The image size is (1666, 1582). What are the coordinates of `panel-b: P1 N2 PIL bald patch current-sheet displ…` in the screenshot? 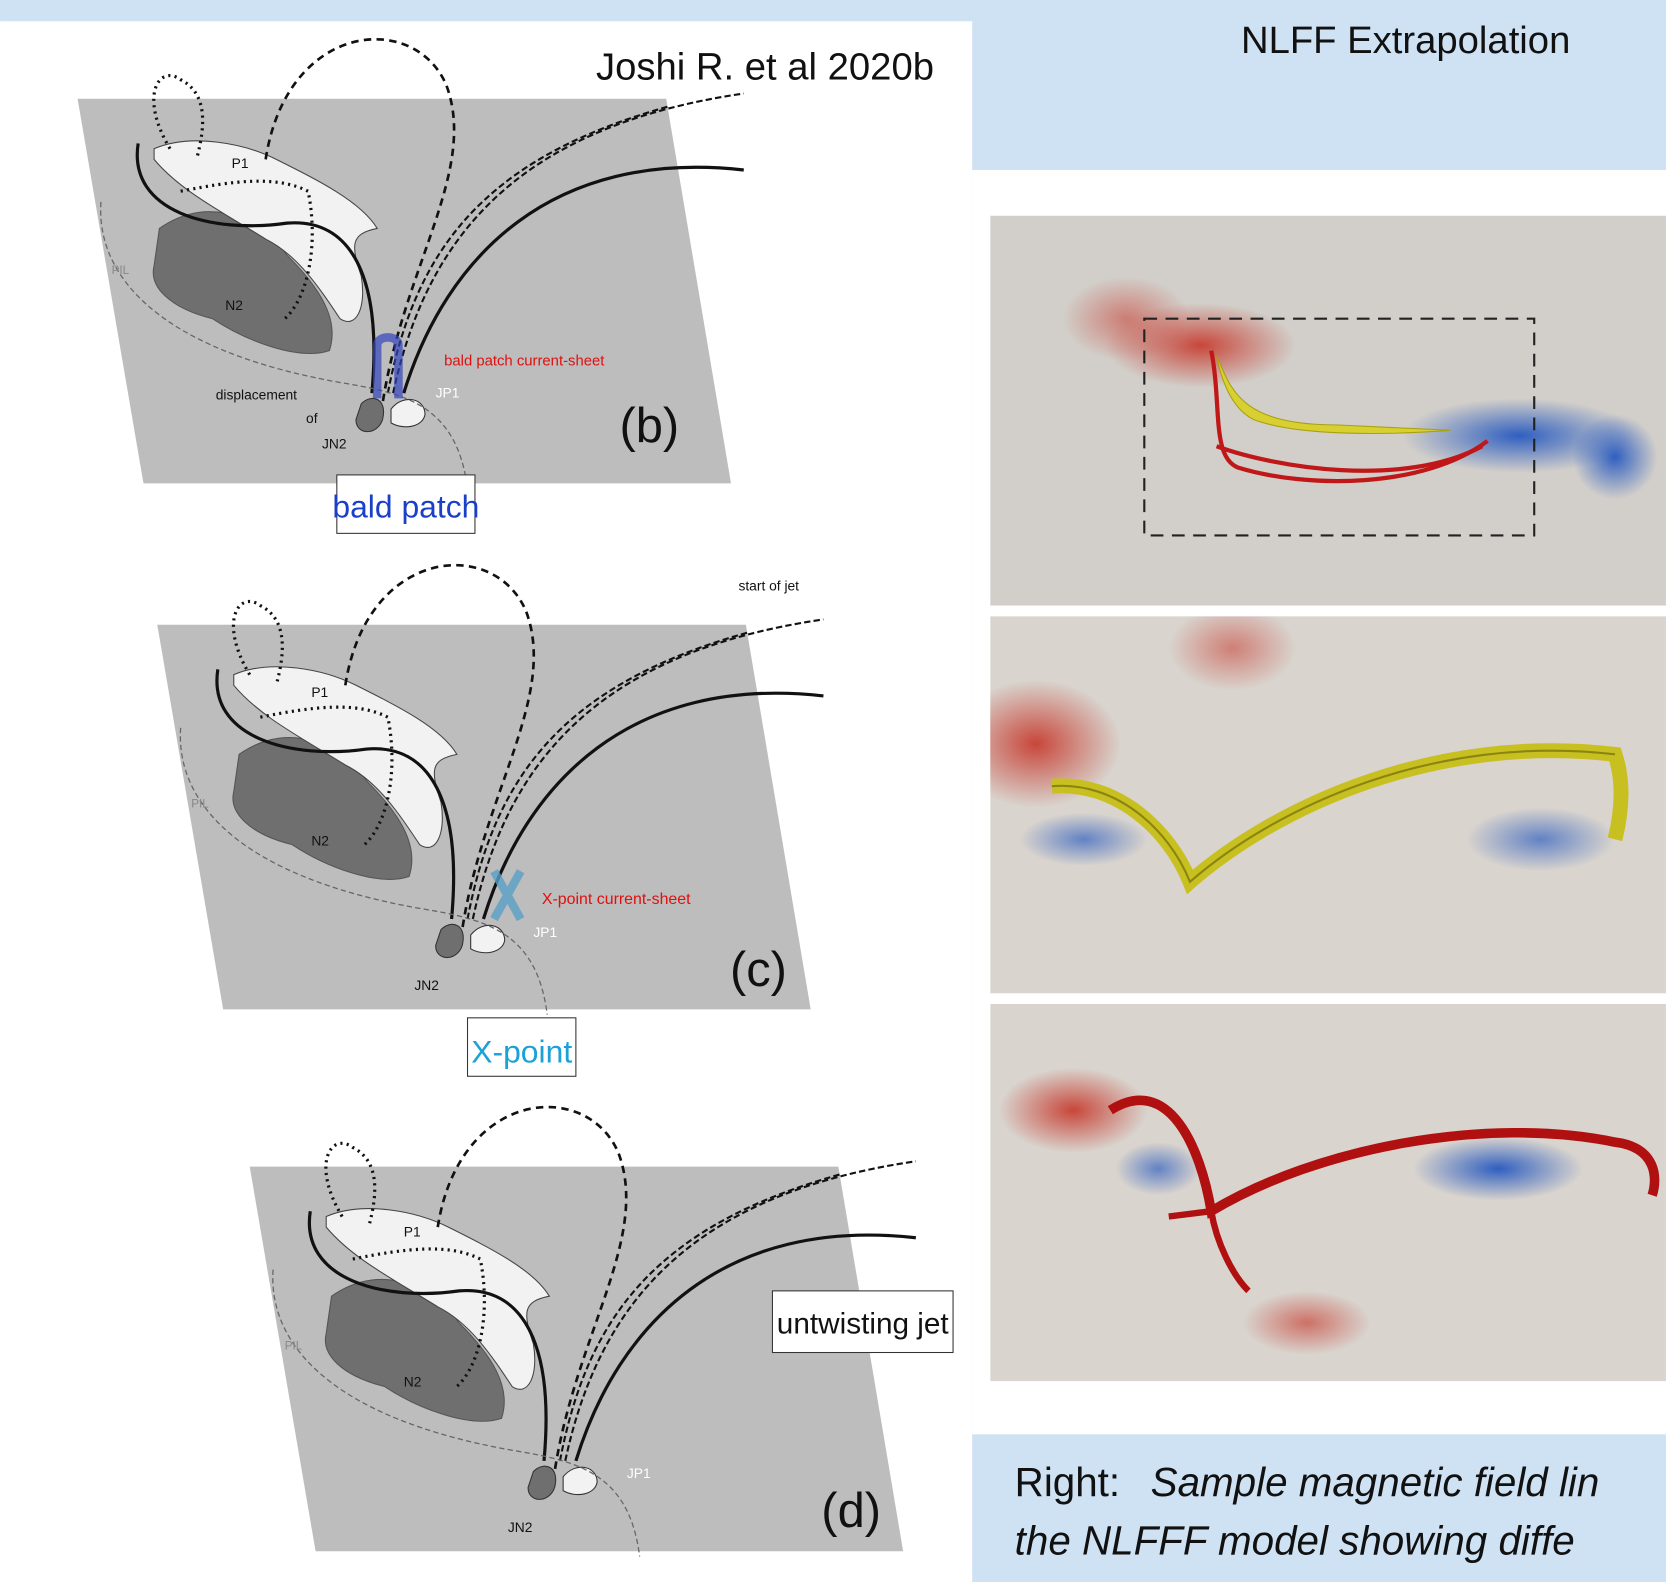 It's located at (410, 285).